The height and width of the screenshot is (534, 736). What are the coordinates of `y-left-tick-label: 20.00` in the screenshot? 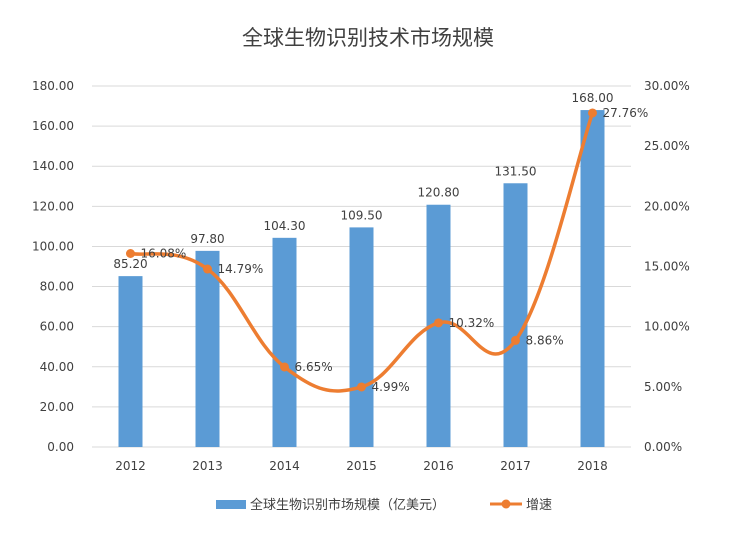 It's located at (57, 407).